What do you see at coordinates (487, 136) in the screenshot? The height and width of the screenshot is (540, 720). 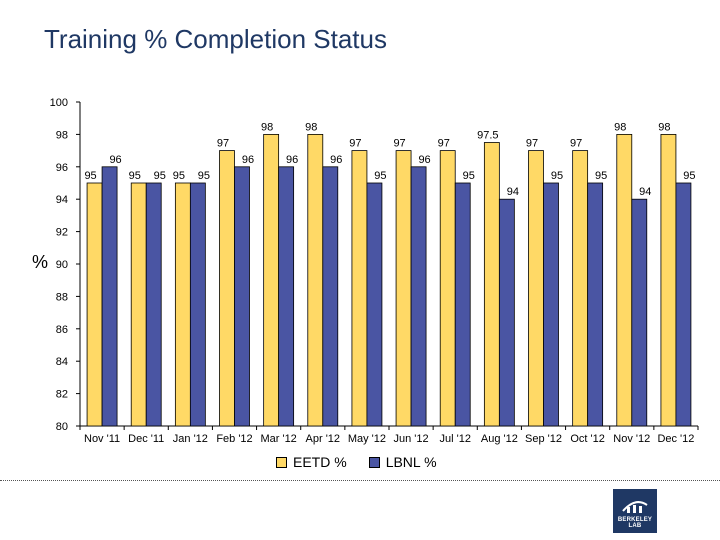 I see `data-label-eetd: 97.5` at bounding box center [487, 136].